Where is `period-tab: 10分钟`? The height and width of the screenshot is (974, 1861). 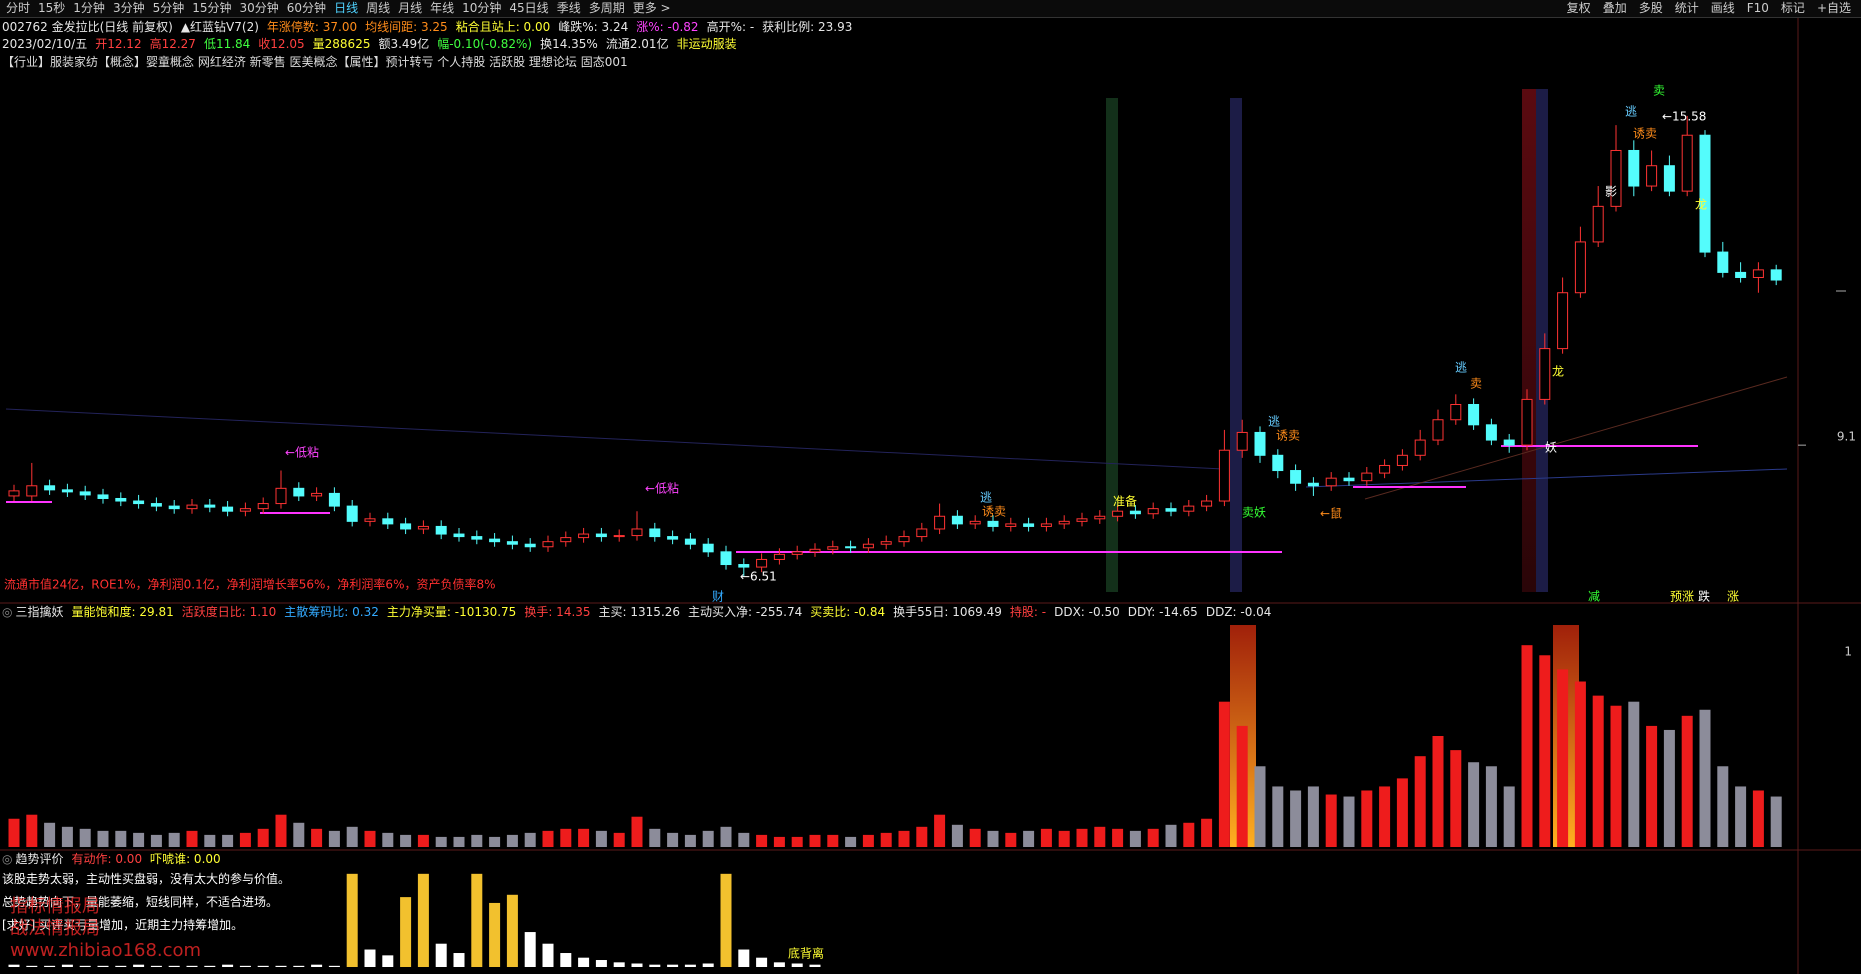
period-tab: 10分钟 is located at coordinates (482, 8).